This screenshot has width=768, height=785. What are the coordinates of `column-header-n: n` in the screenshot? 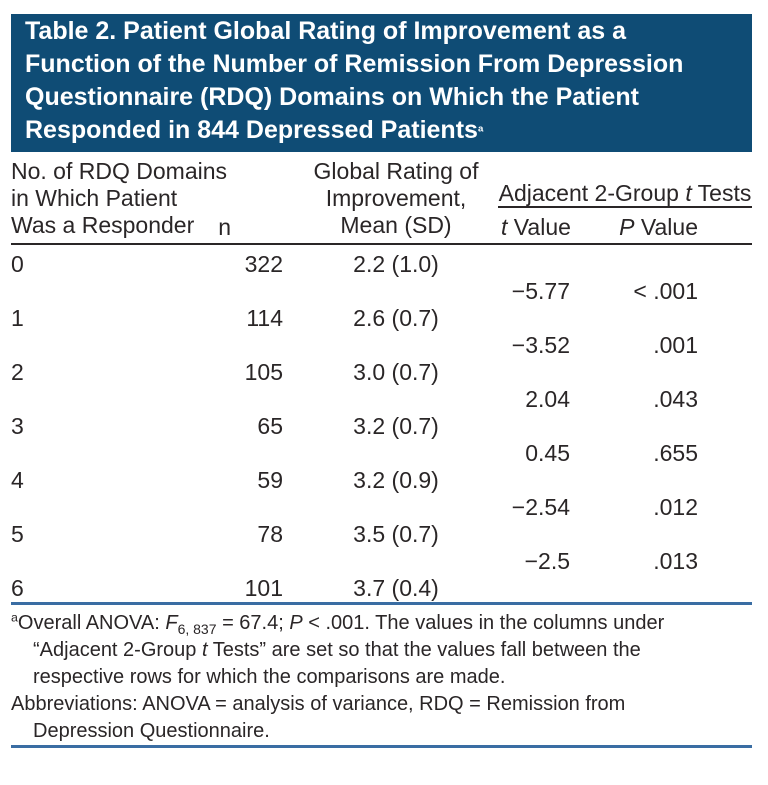 It's located at (224, 227).